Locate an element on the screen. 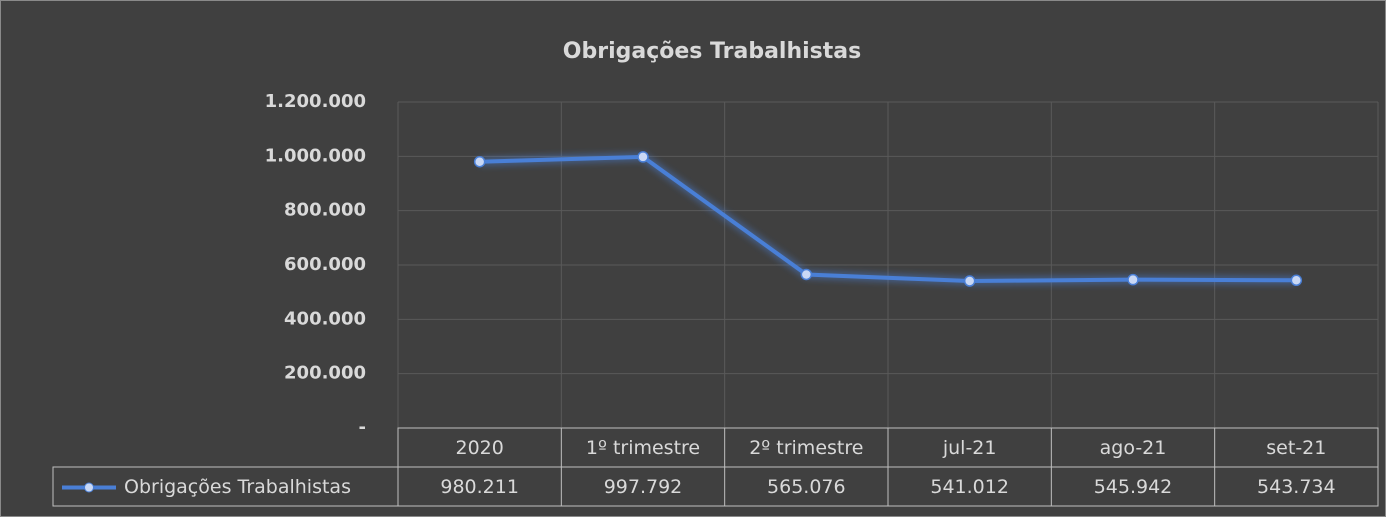 The image size is (1386, 517). legend-label: Obrigações Trabalhistas is located at coordinates (237, 487).